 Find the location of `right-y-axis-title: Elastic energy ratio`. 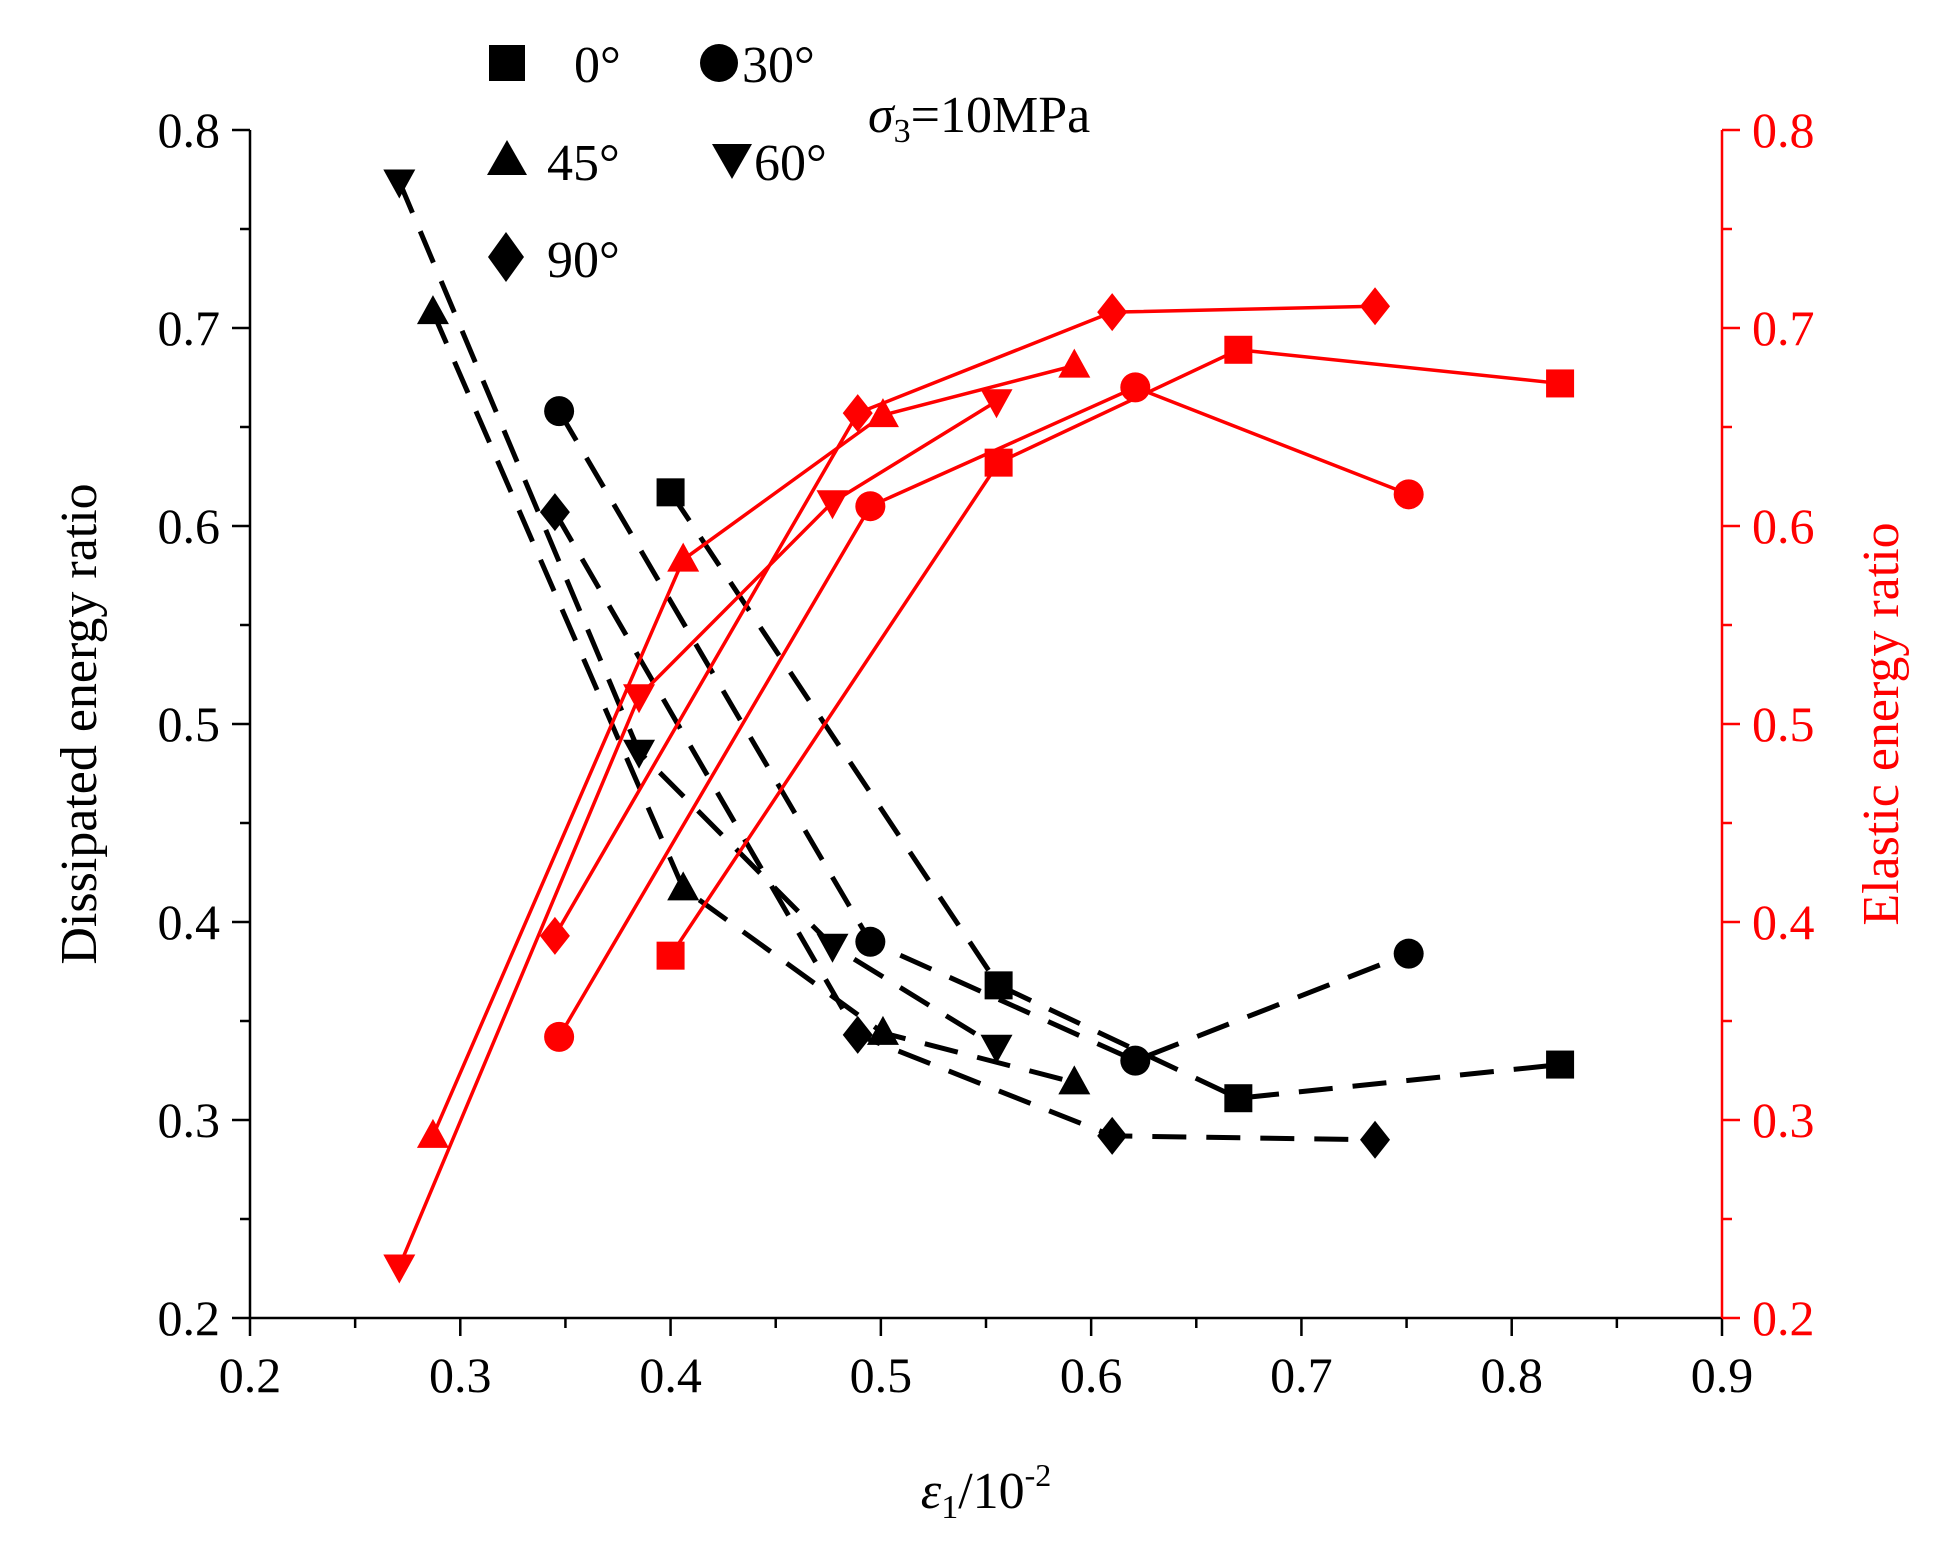

right-y-axis-title: Elastic energy ratio is located at coordinates (1881, 723).